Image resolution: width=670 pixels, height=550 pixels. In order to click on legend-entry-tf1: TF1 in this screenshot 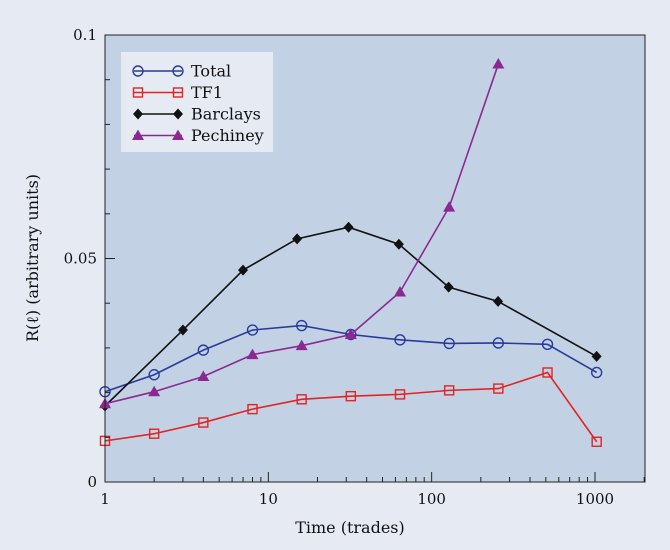, I will do `click(177, 92)`.